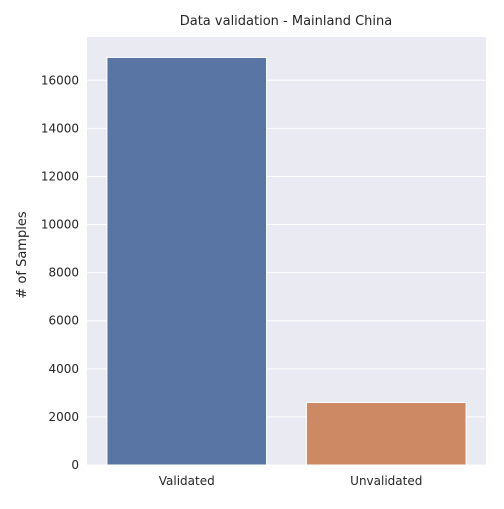  Describe the element at coordinates (63, 273) in the screenshot. I see `y-tick-label: 8000` at that location.